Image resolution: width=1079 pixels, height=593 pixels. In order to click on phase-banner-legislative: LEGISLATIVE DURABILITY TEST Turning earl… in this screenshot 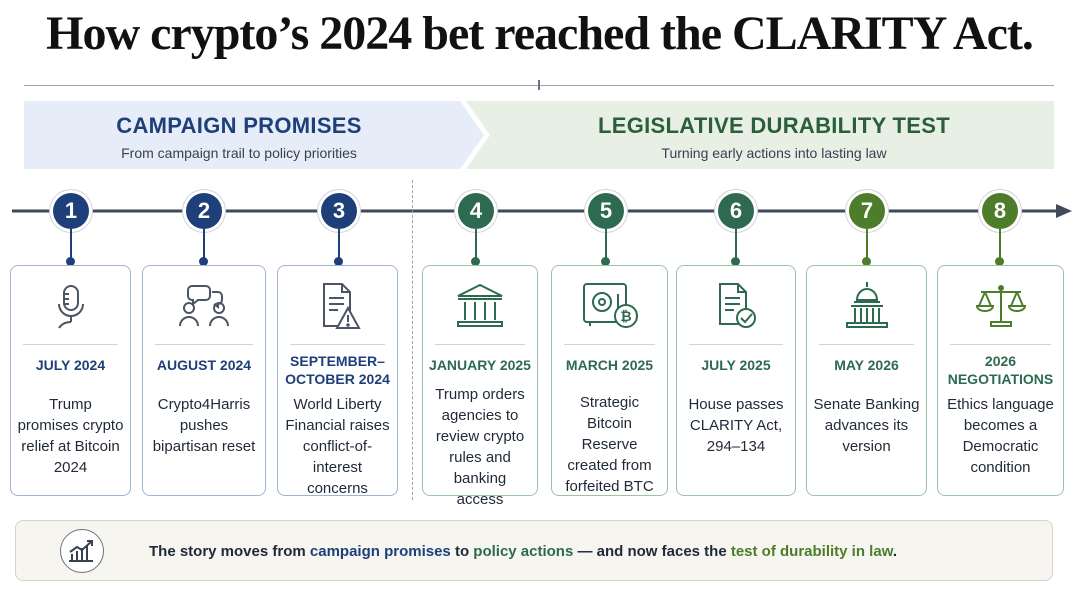, I will do `click(760, 135)`.